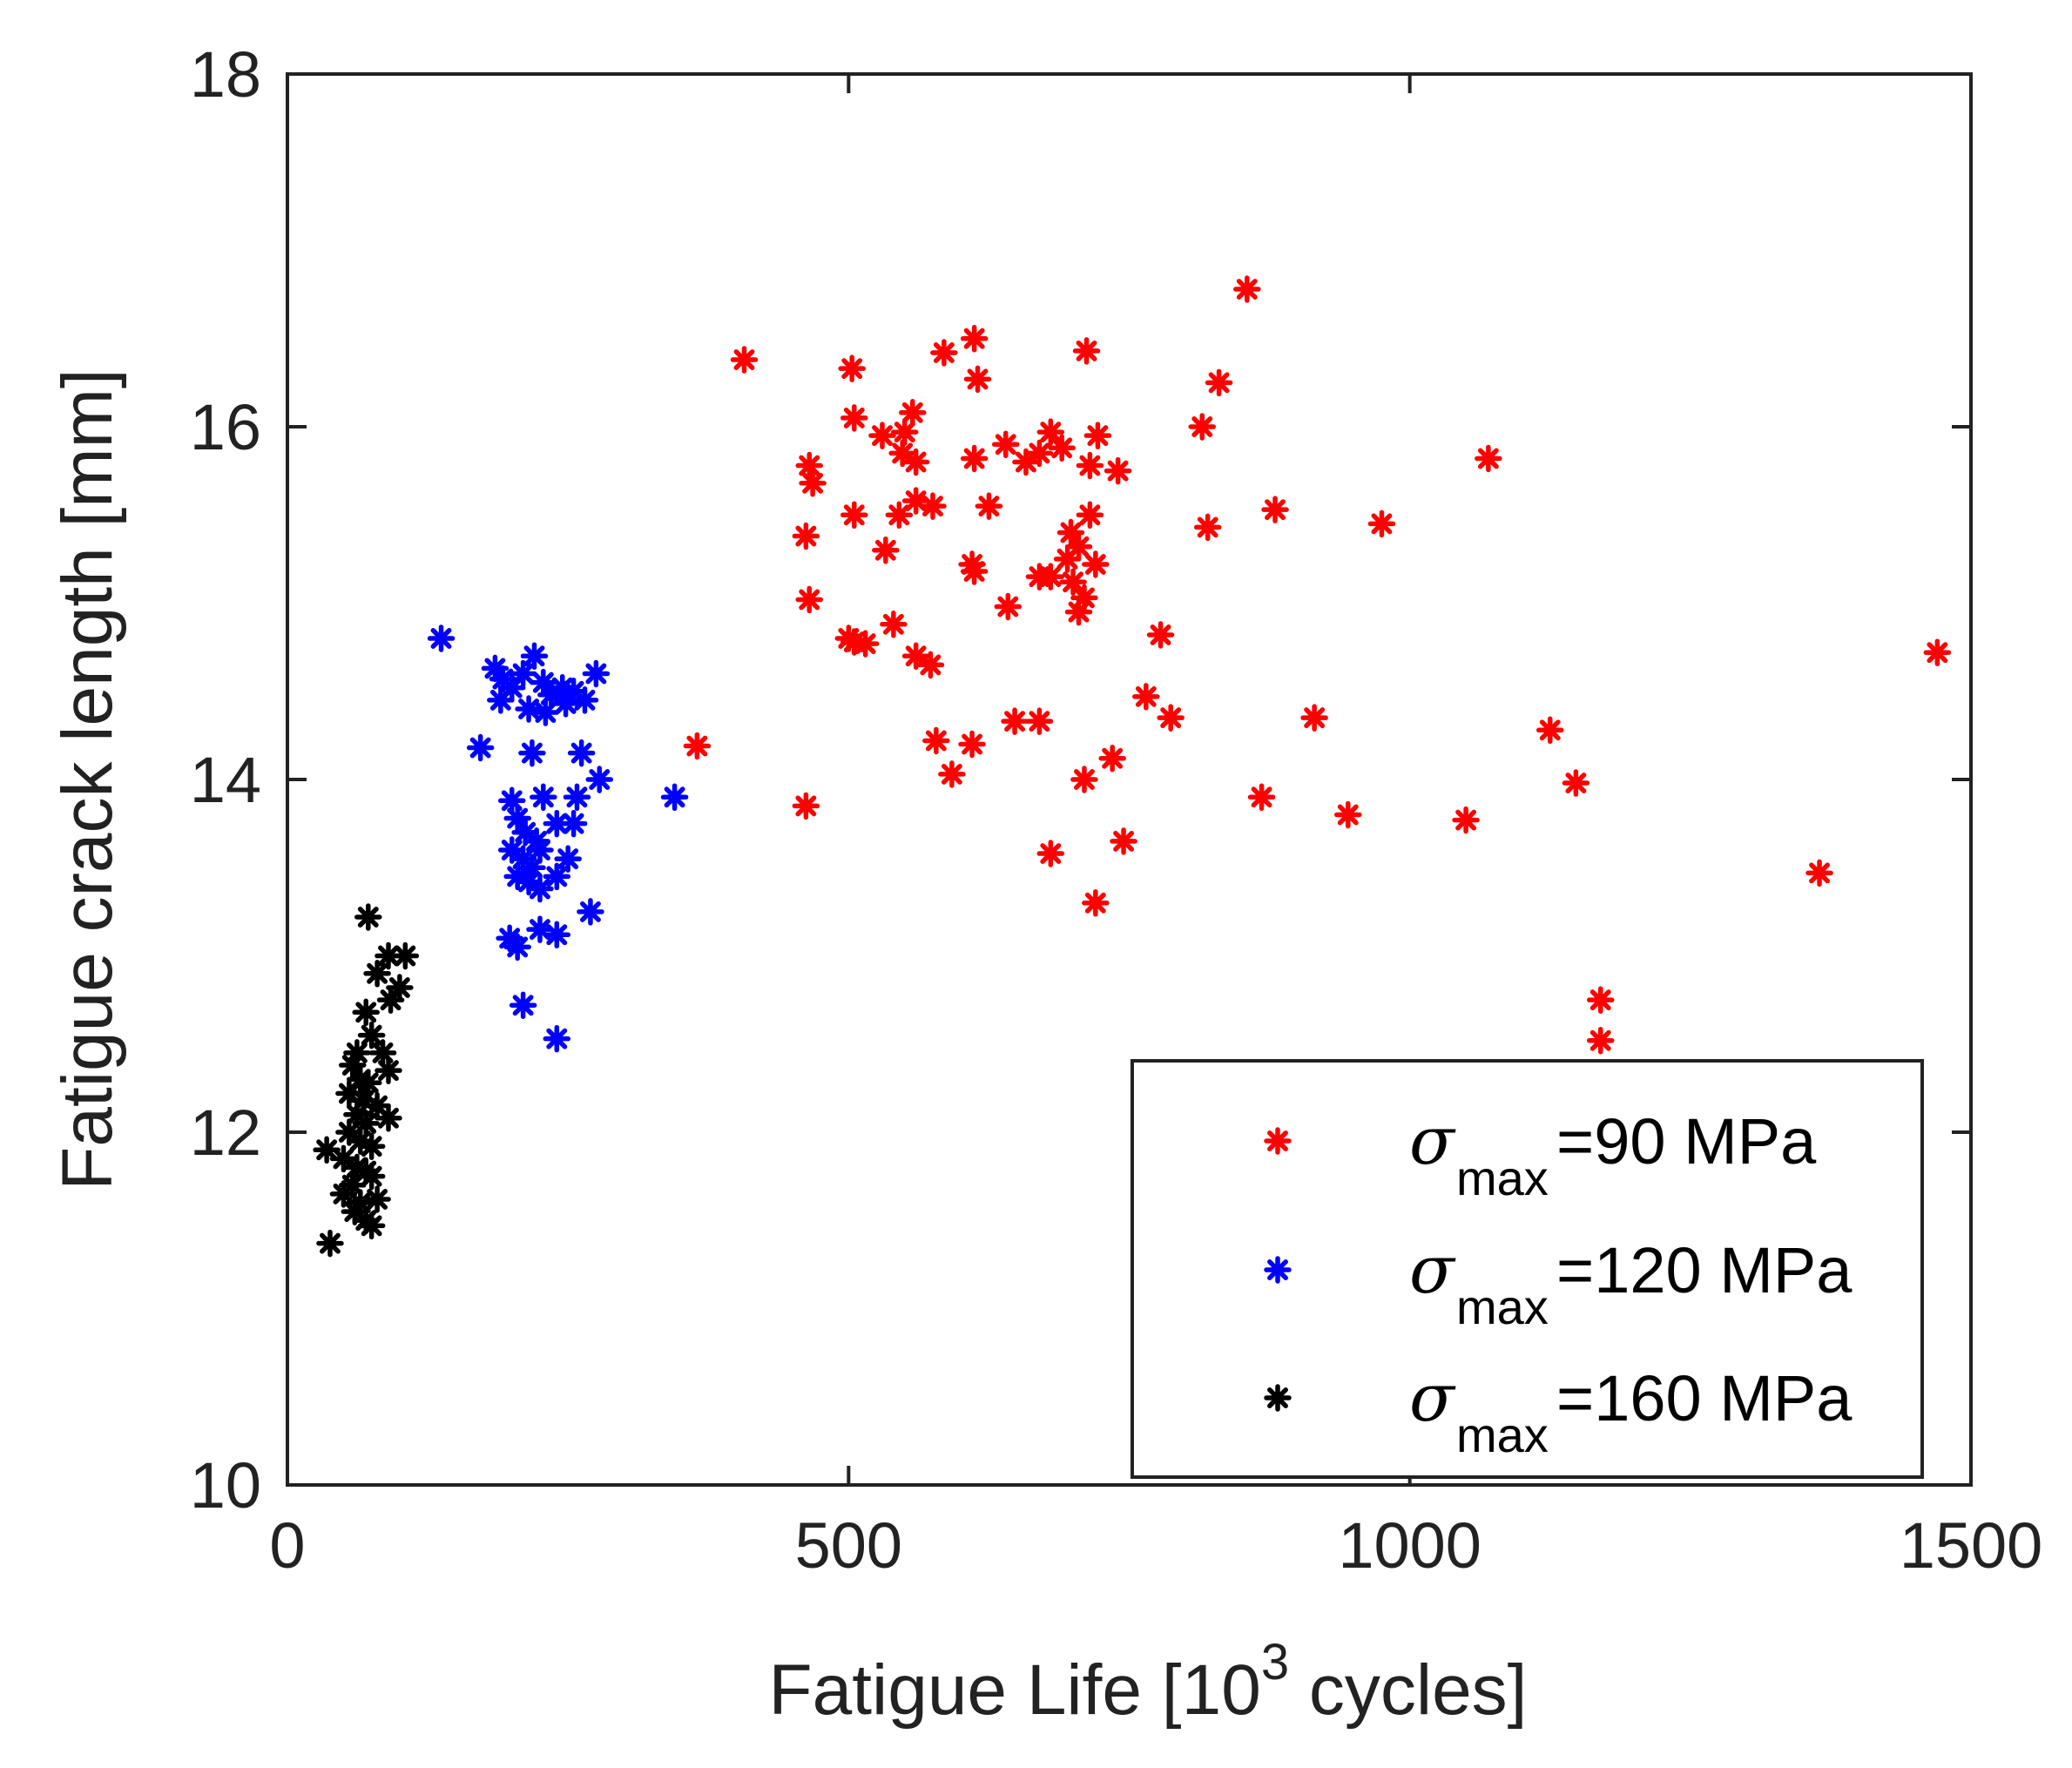 This screenshot has height=1768, width=2072. I want to click on y-tick-label: 16, so click(225, 427).